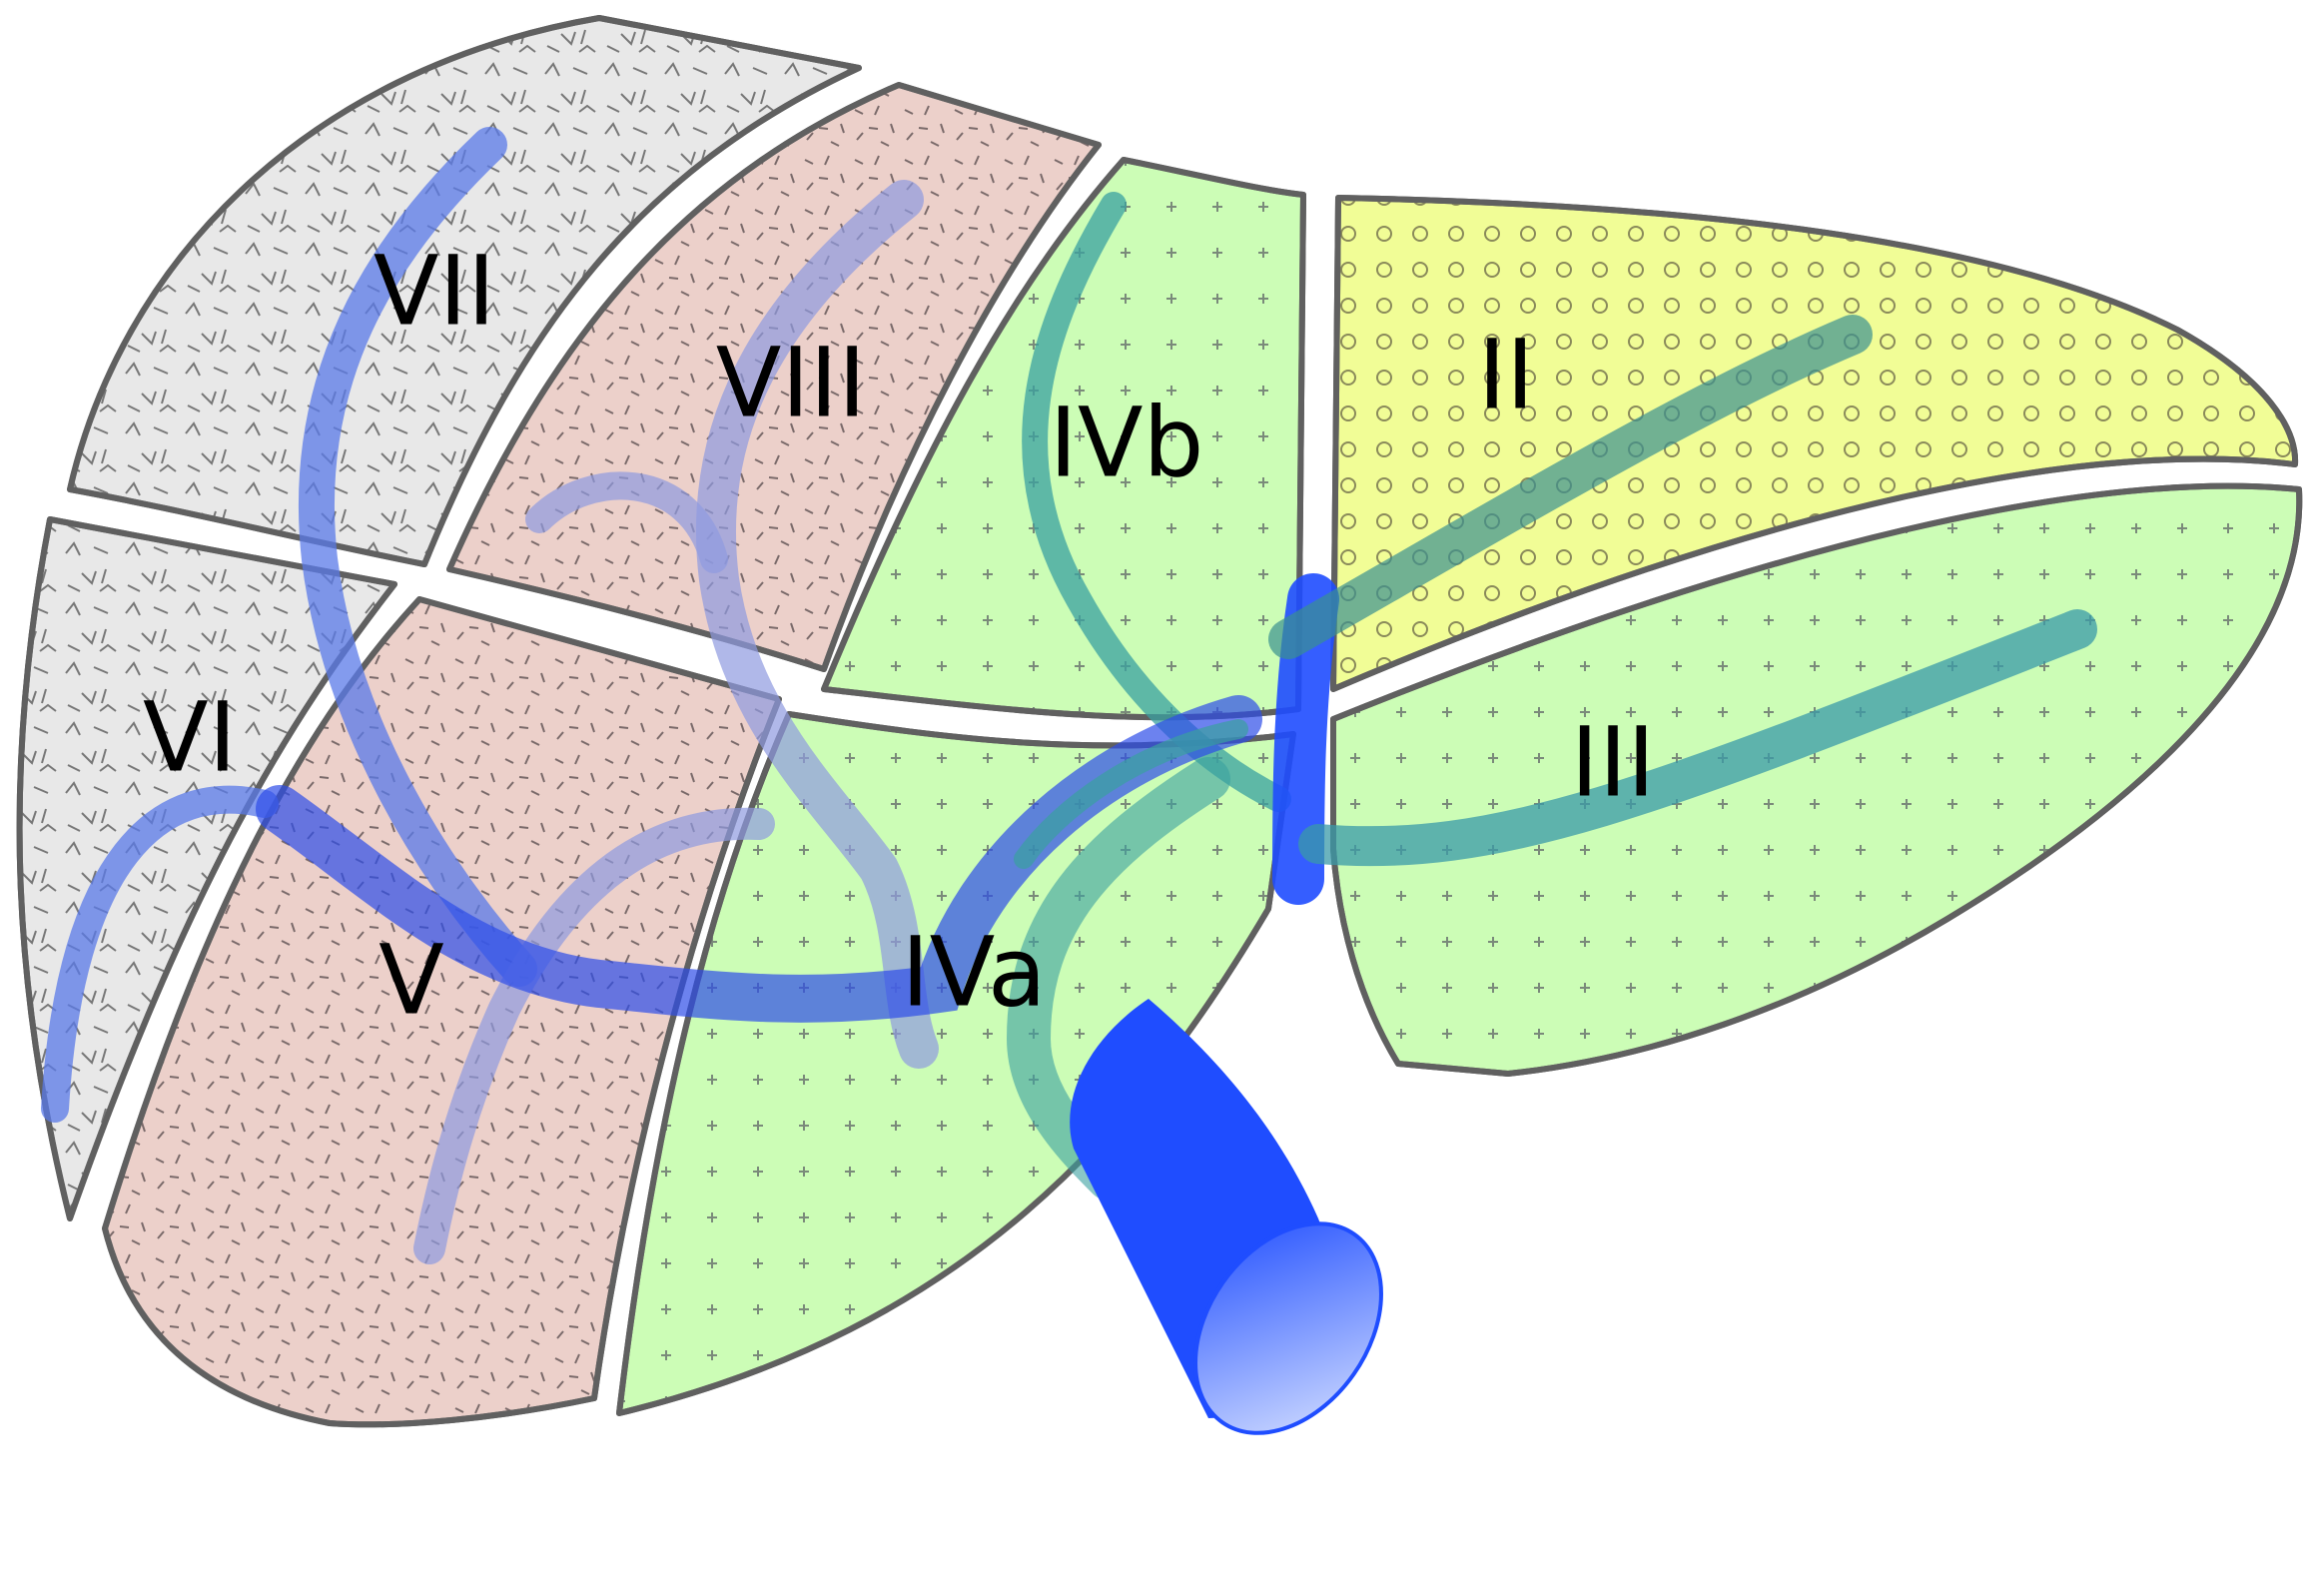 The image size is (2308, 1596). Describe the element at coordinates (435, 291) in the screenshot. I see `segment-label-vii: VII` at that location.